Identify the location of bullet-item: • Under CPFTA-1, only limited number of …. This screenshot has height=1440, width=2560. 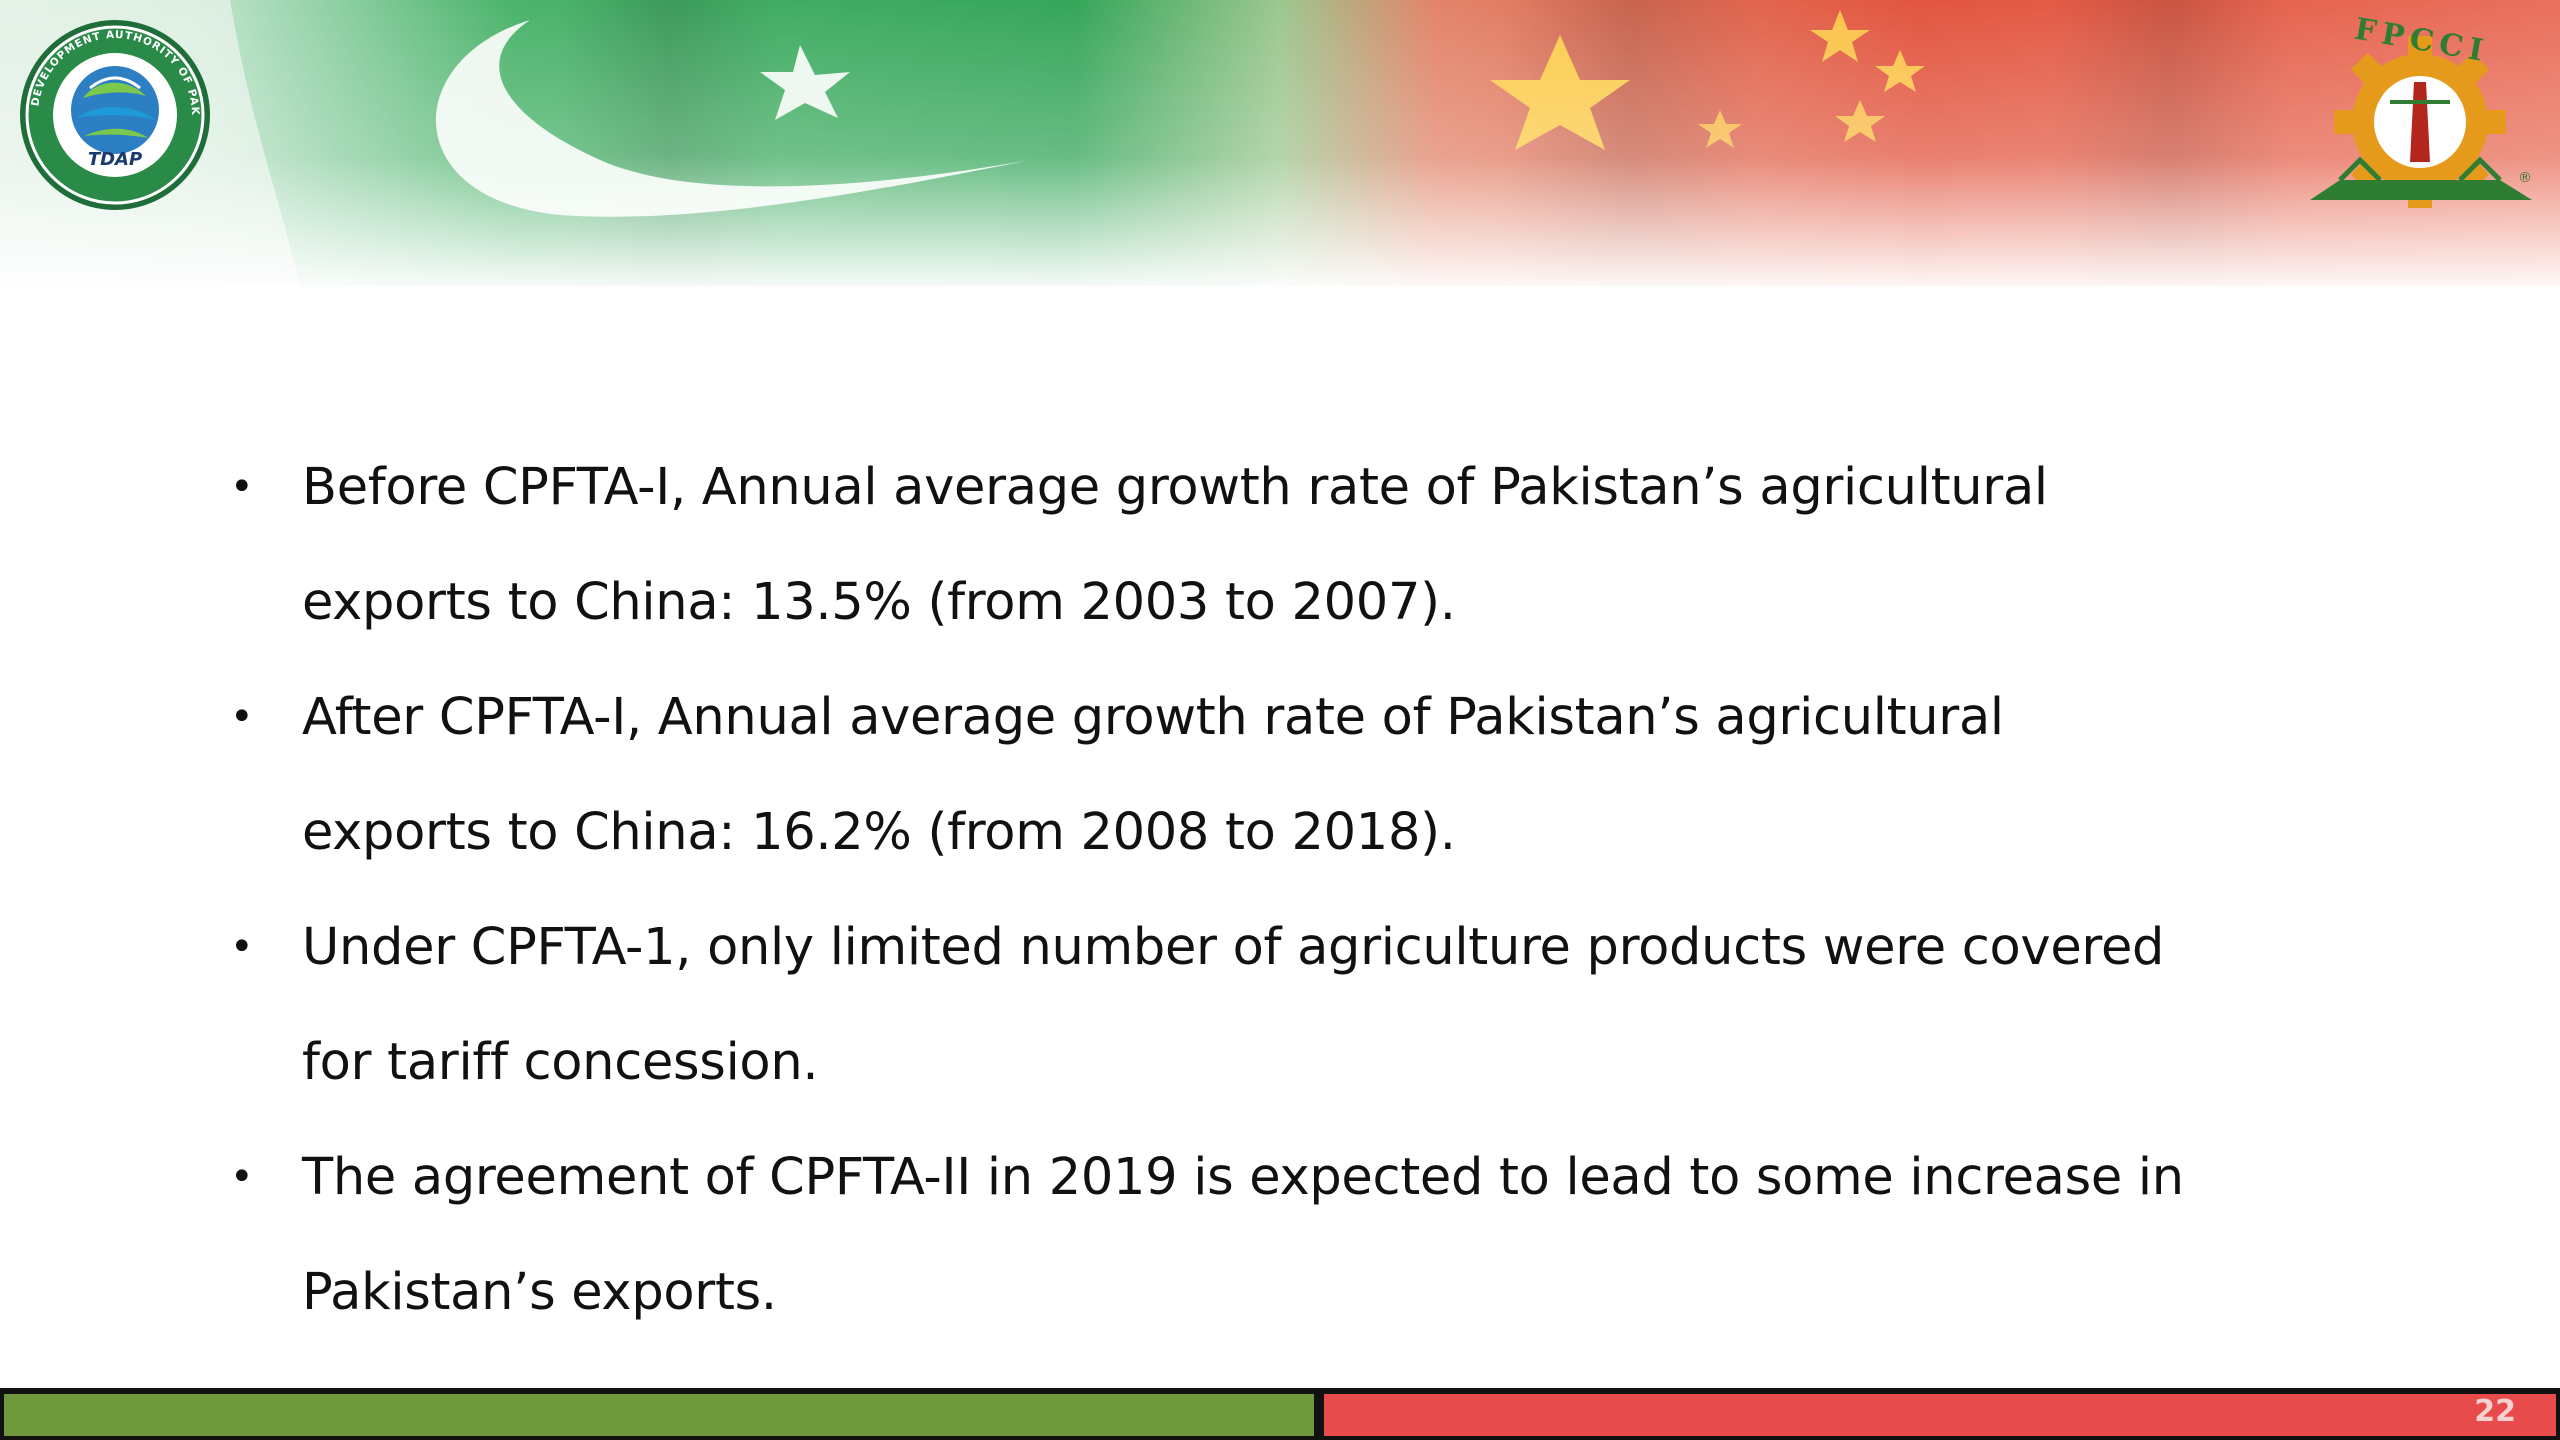
(1290, 1005).